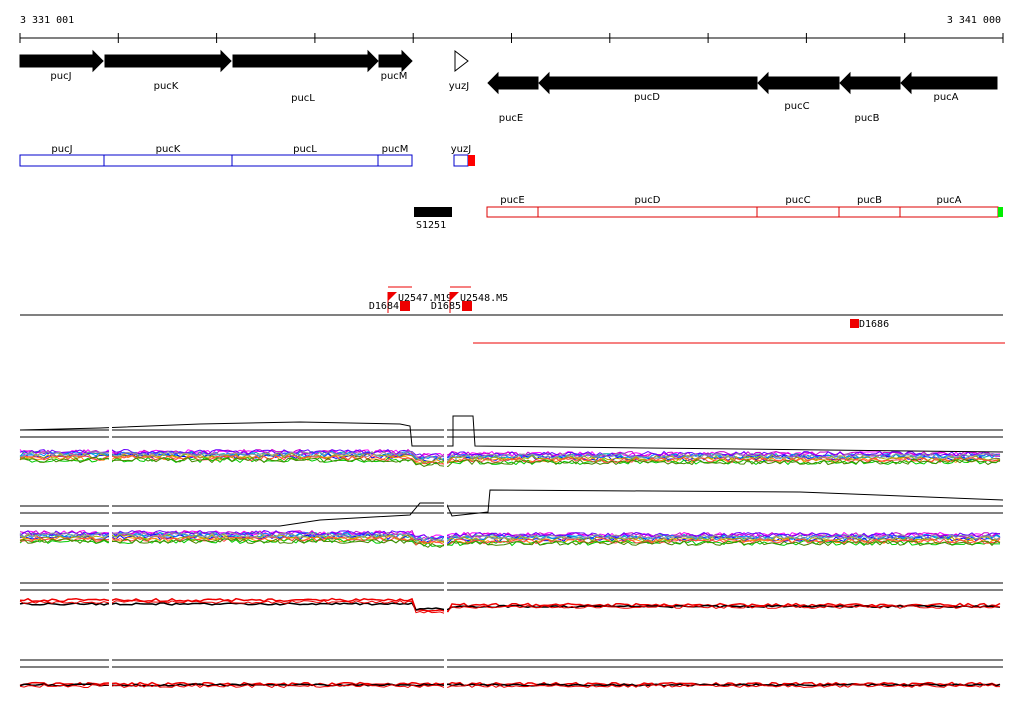  Describe the element at coordinates (866, 118) in the screenshot. I see `gene-label: pucB` at that location.